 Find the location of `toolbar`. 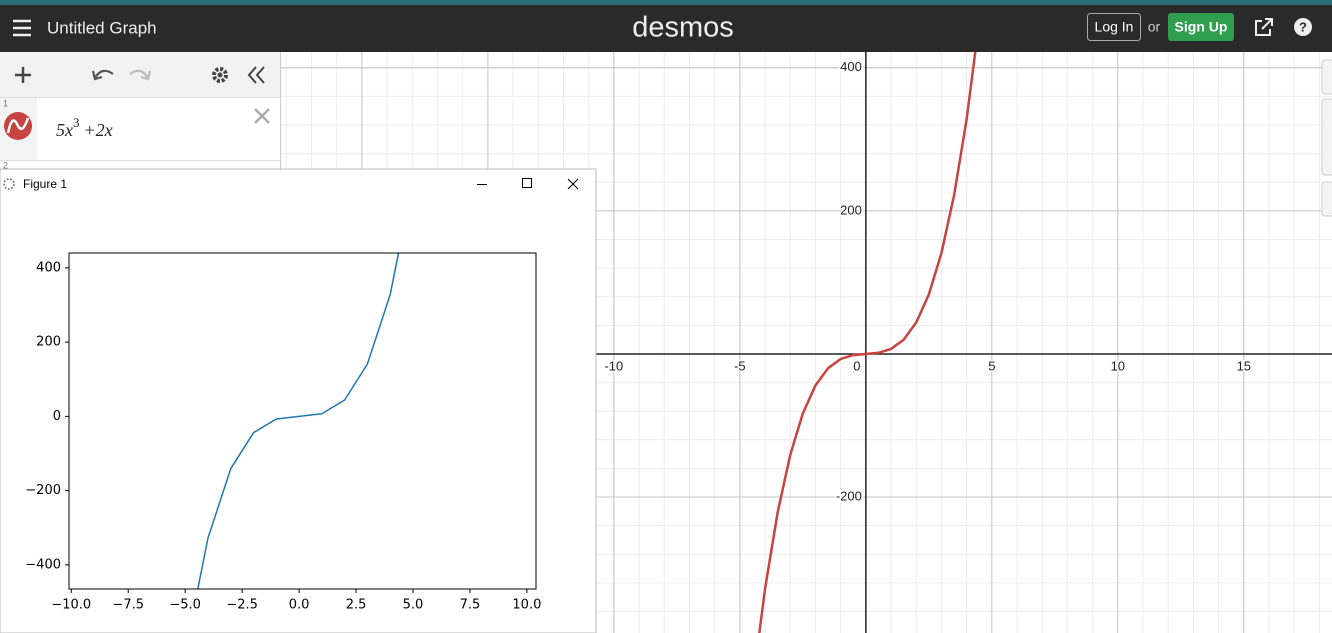

toolbar is located at coordinates (140, 74).